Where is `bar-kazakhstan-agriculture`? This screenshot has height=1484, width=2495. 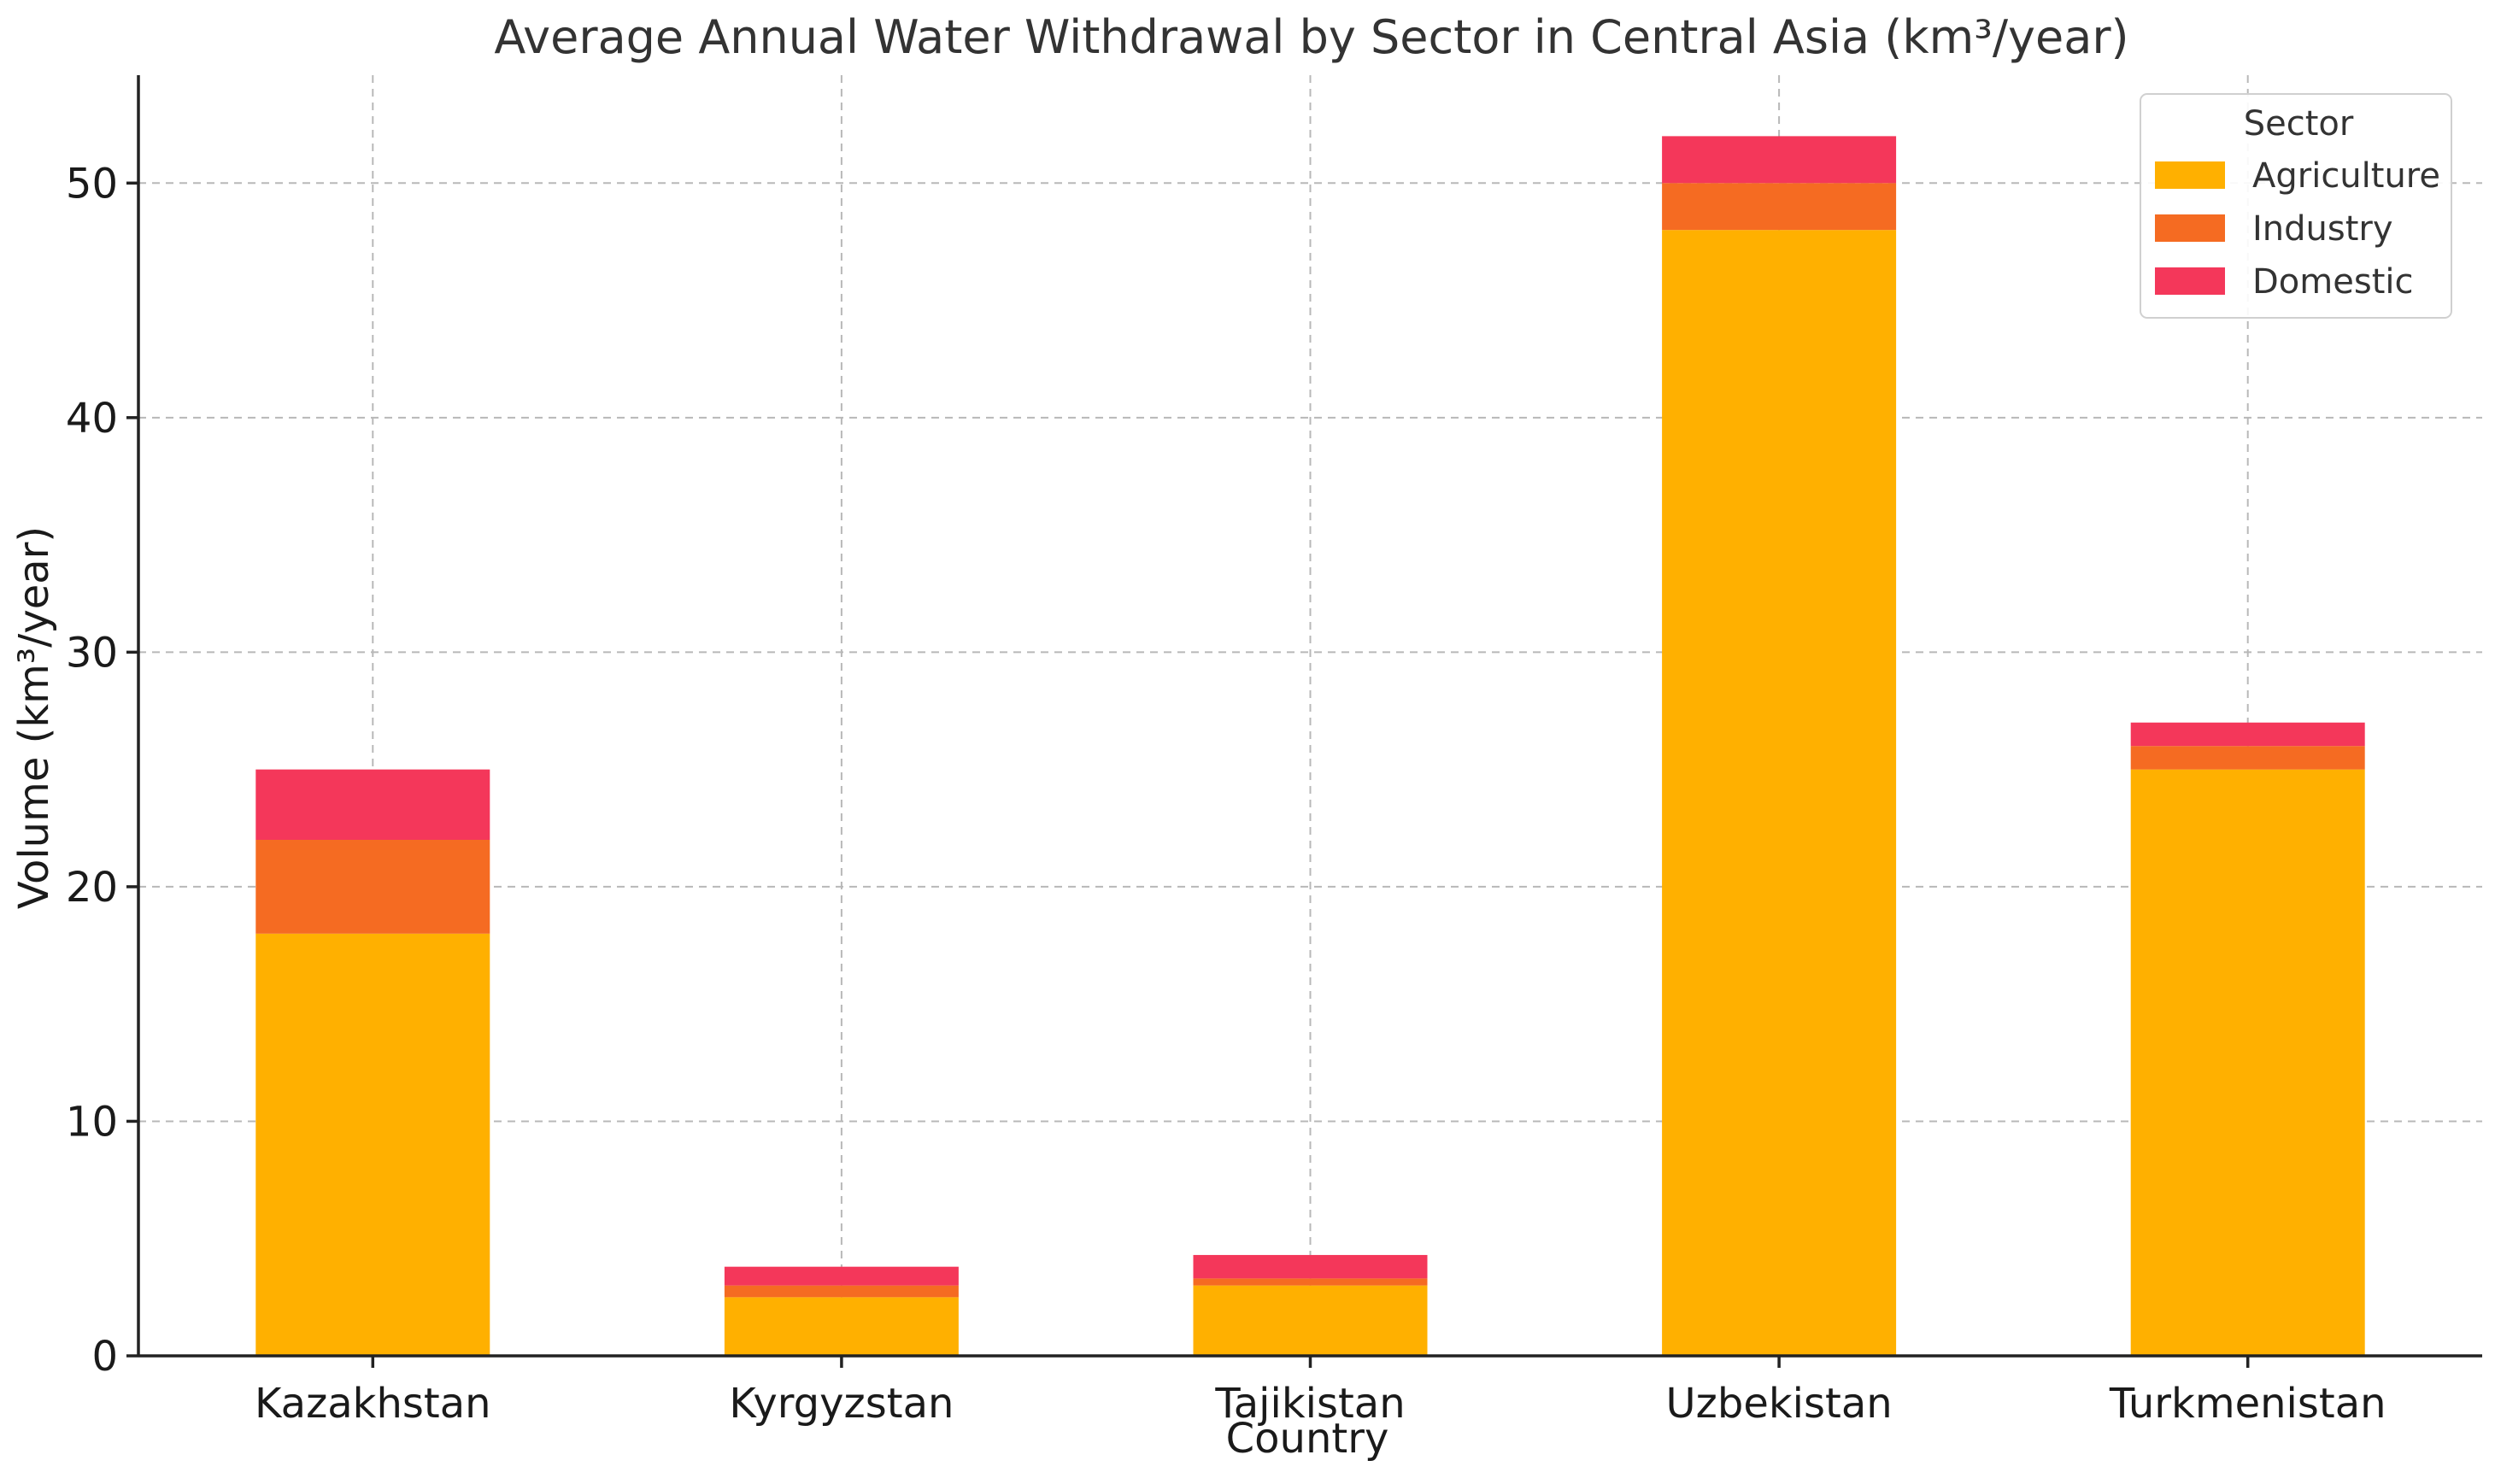 bar-kazakhstan-agriculture is located at coordinates (372, 1144).